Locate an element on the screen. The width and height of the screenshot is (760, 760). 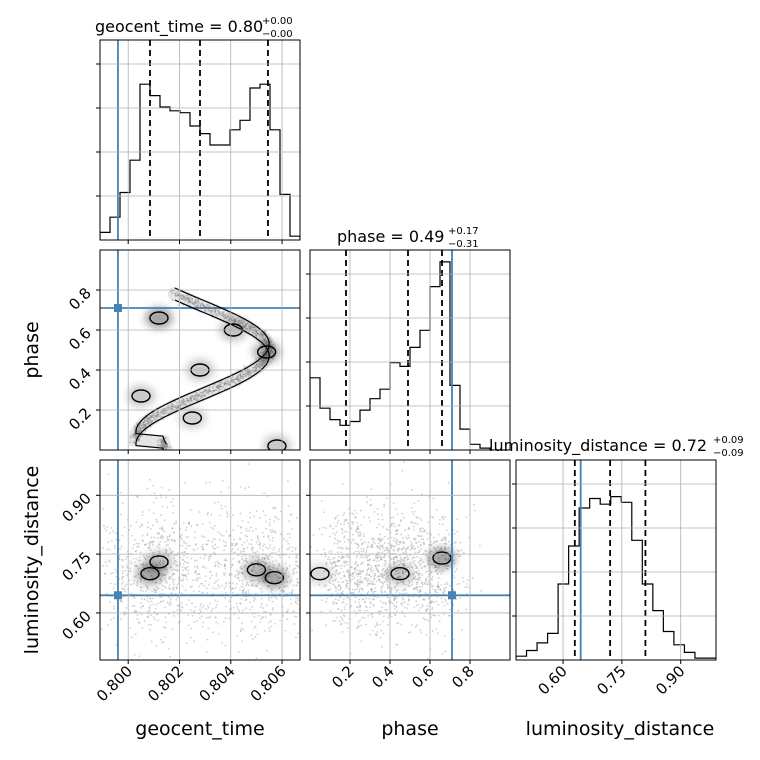
density-mode is located at coordinates (192, 418).